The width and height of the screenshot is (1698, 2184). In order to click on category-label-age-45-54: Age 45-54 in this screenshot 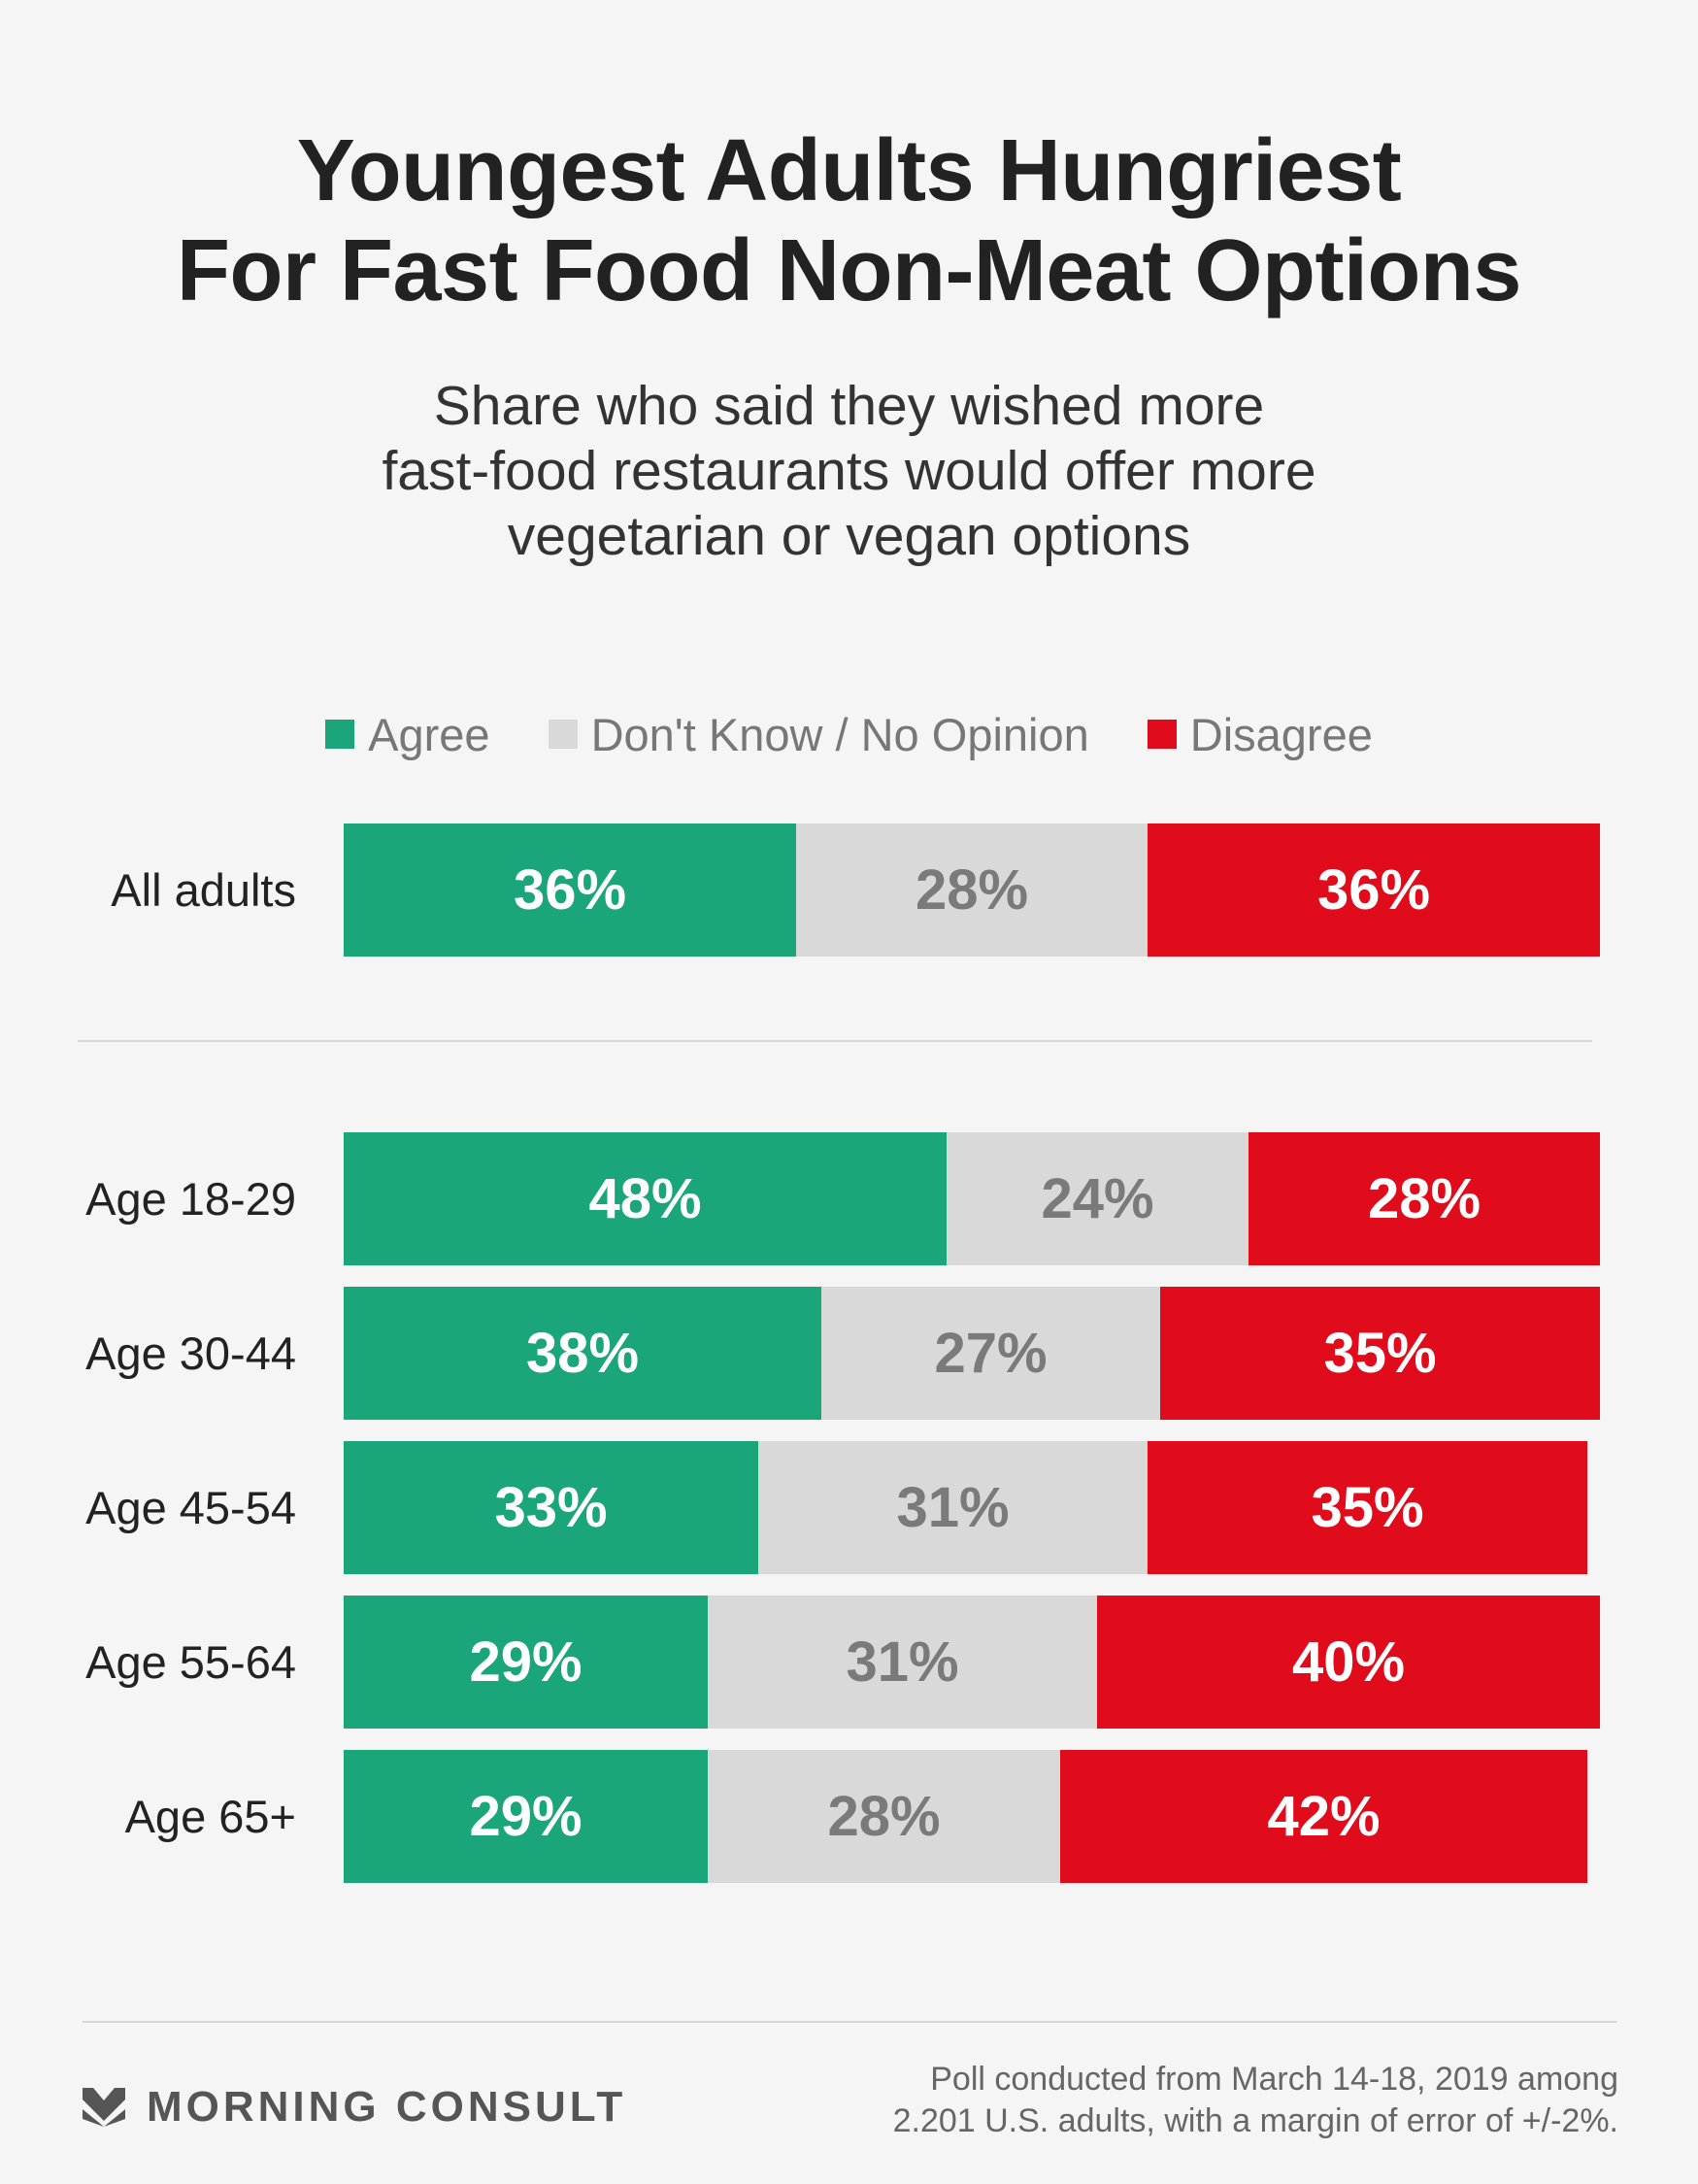, I will do `click(190, 1507)`.